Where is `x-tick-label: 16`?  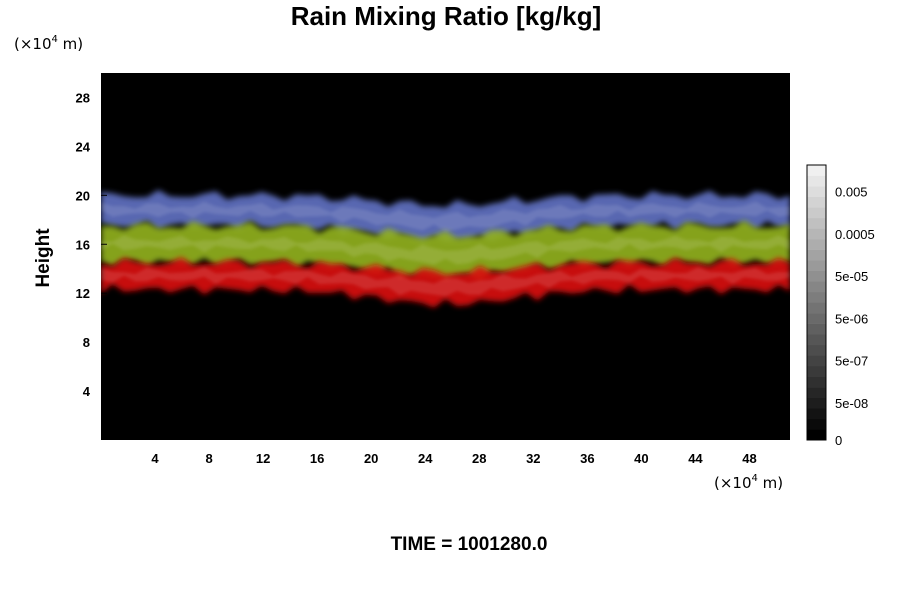
x-tick-label: 16 is located at coordinates (317, 458).